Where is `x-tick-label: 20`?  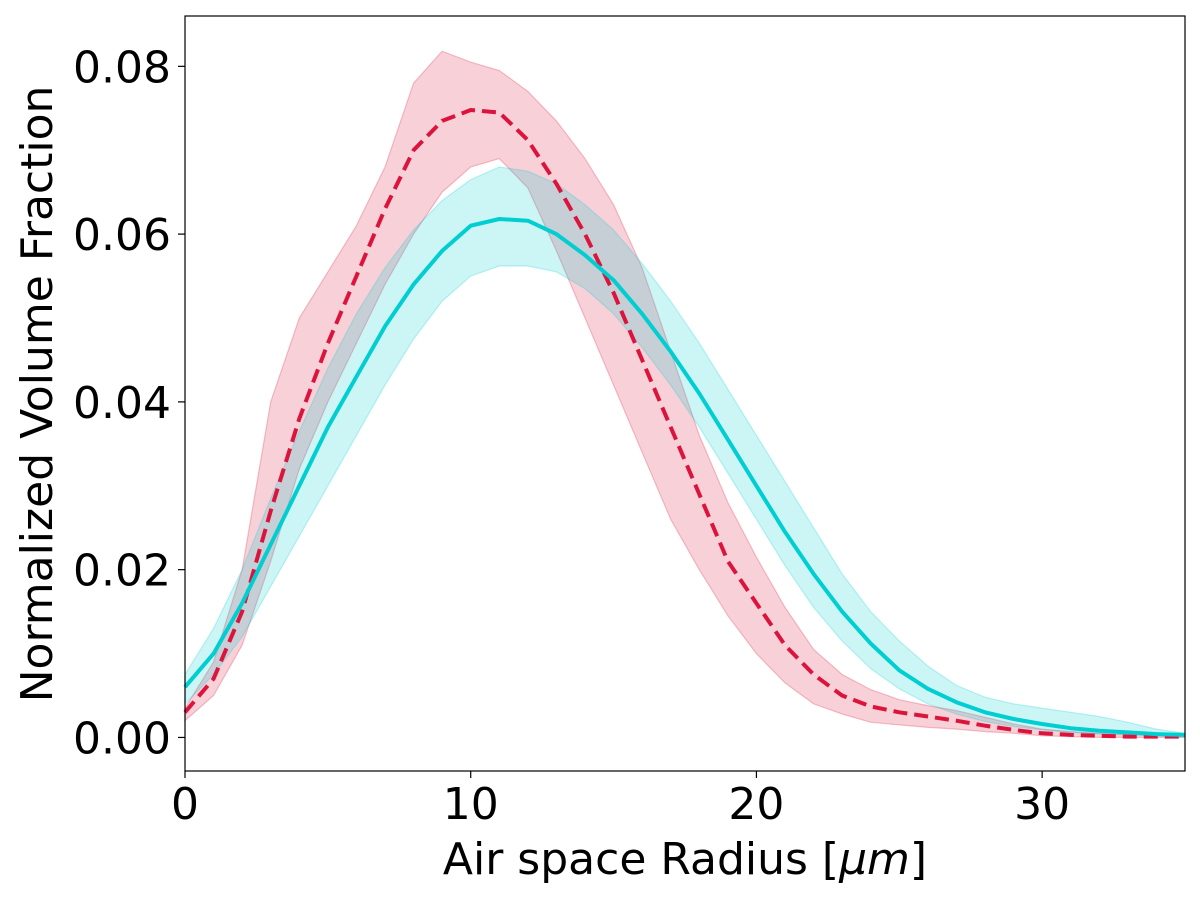 x-tick-label: 20 is located at coordinates (756, 804).